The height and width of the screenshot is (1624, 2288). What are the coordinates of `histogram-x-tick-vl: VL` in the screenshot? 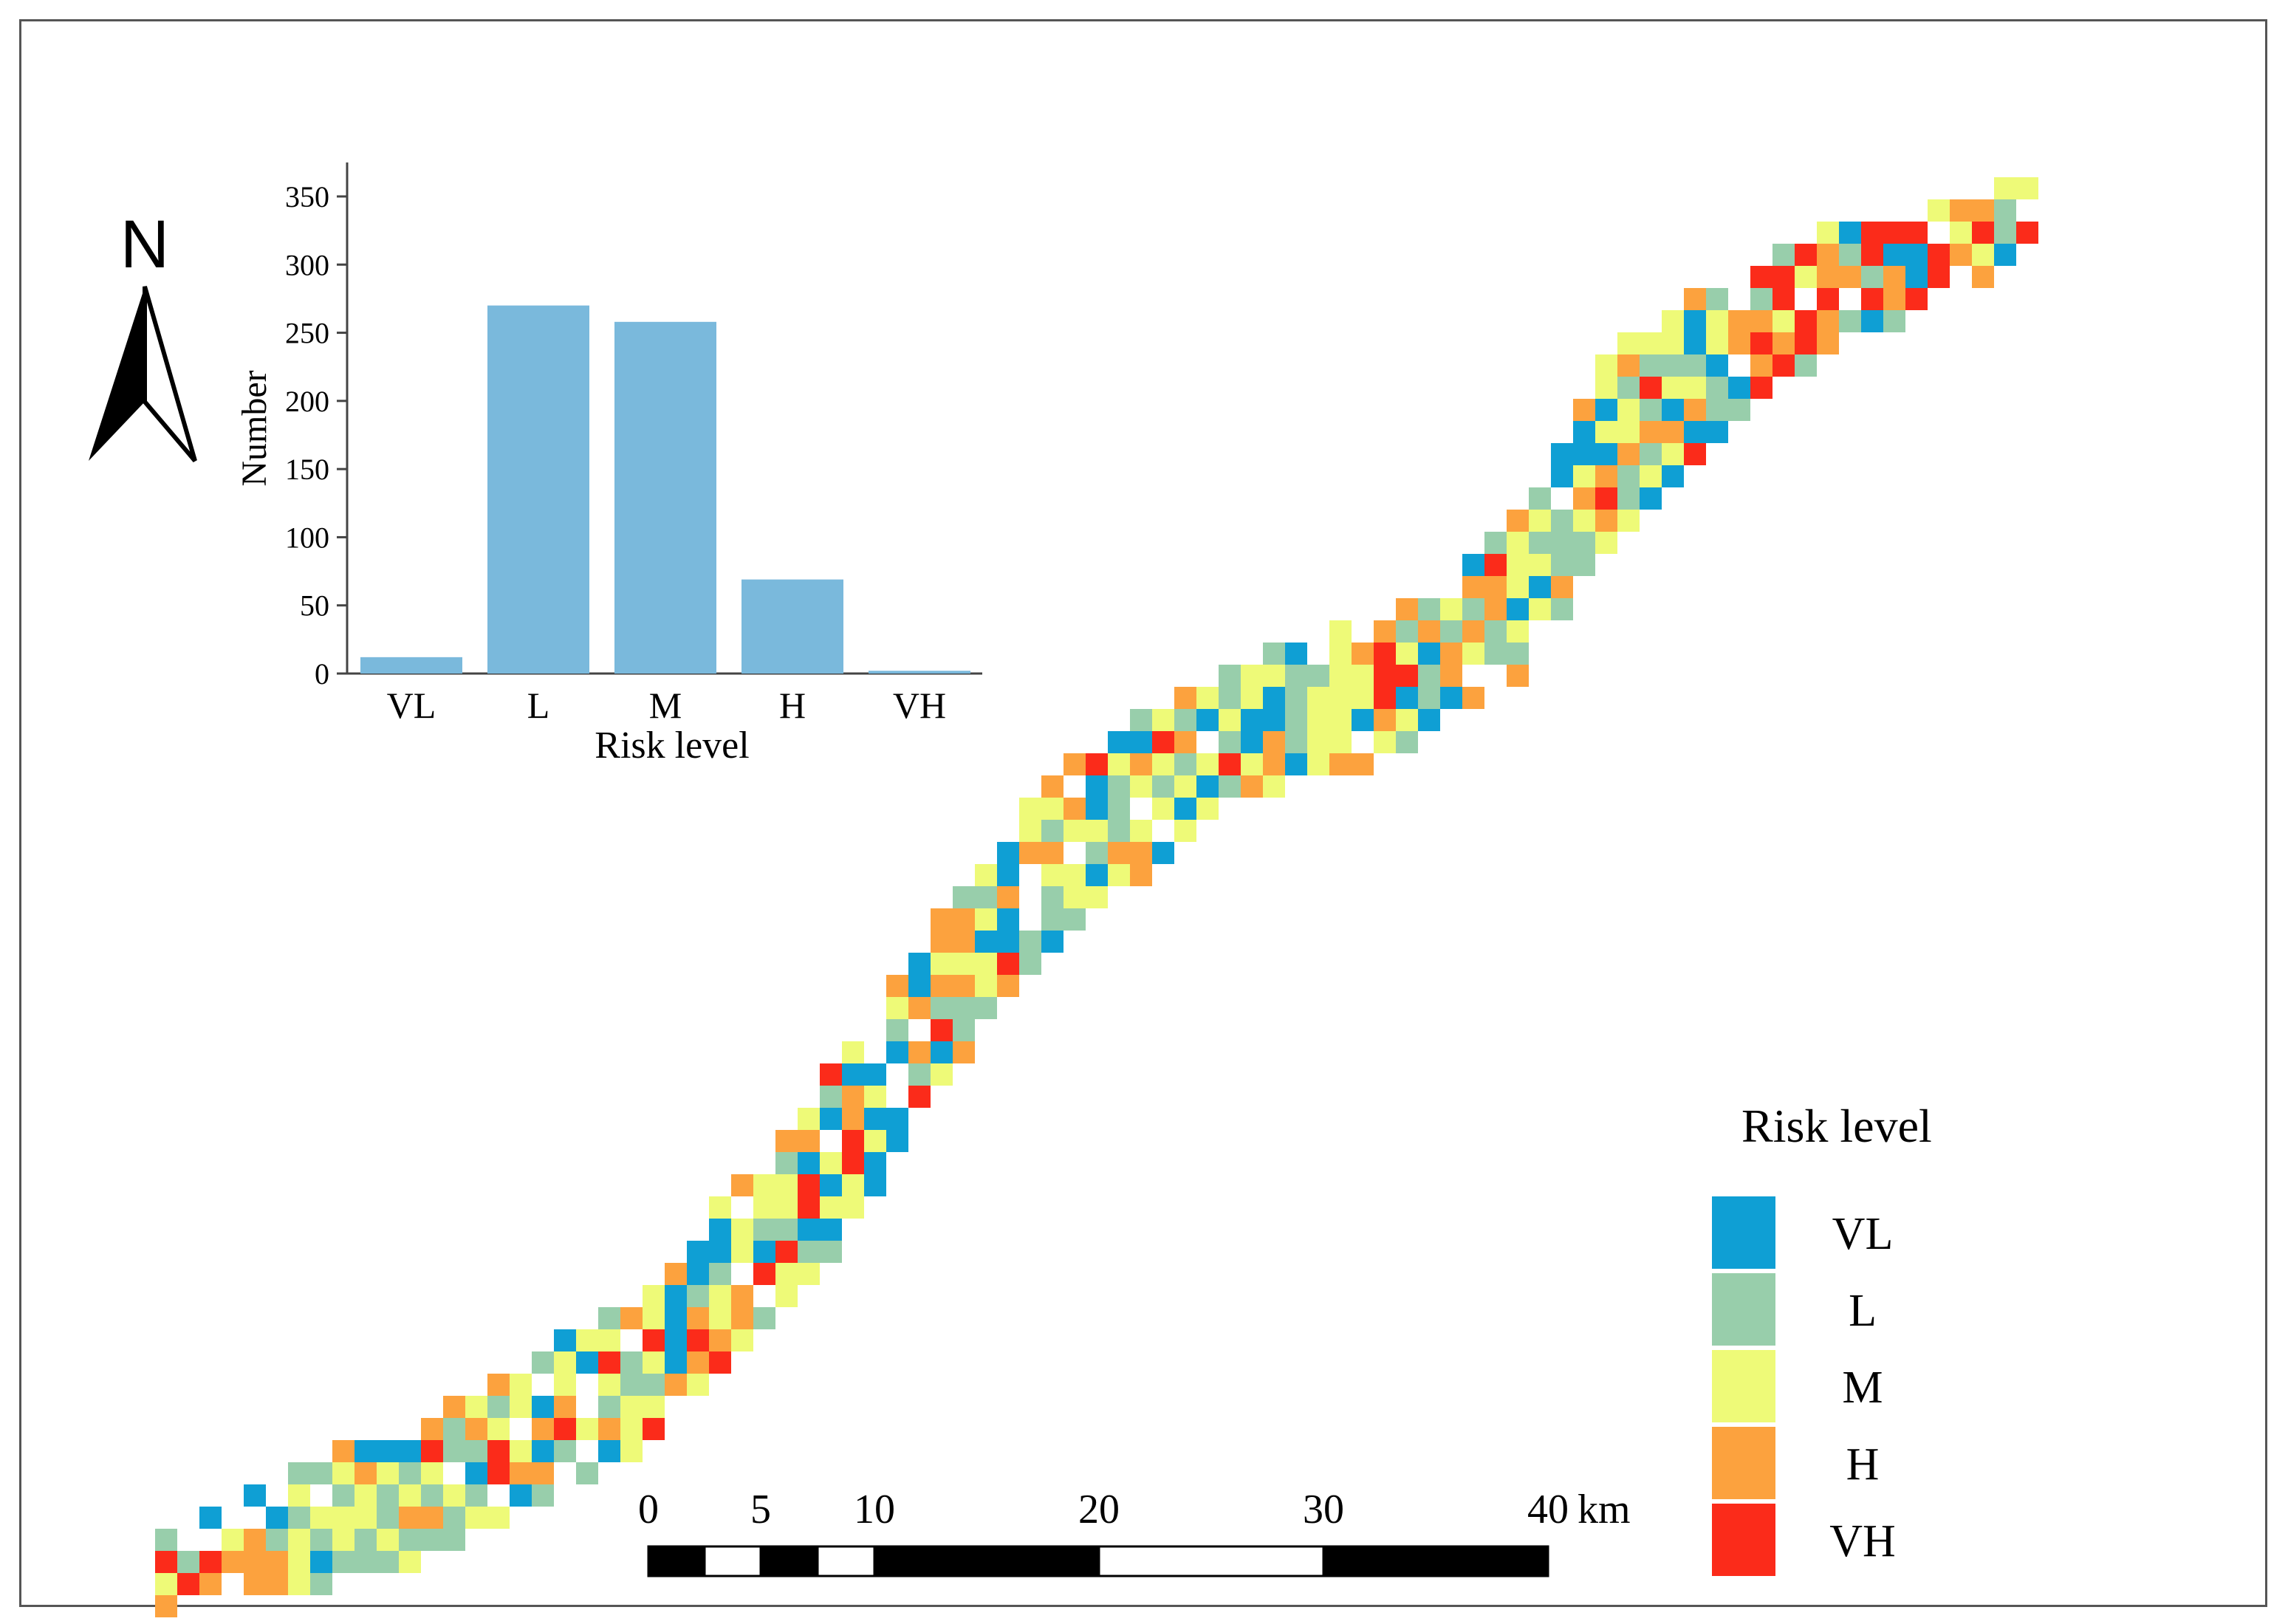 It's located at (411, 705).